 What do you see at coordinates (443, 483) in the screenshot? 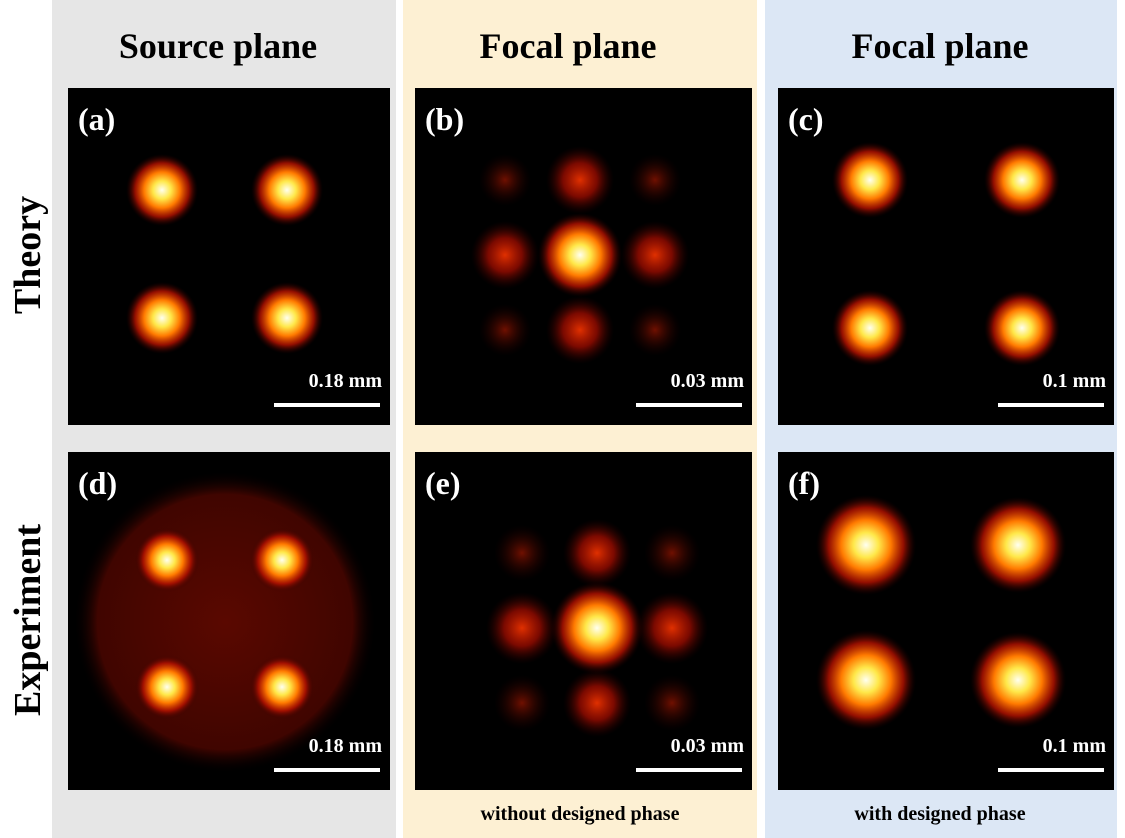
I see `panel-label: (e)` at bounding box center [443, 483].